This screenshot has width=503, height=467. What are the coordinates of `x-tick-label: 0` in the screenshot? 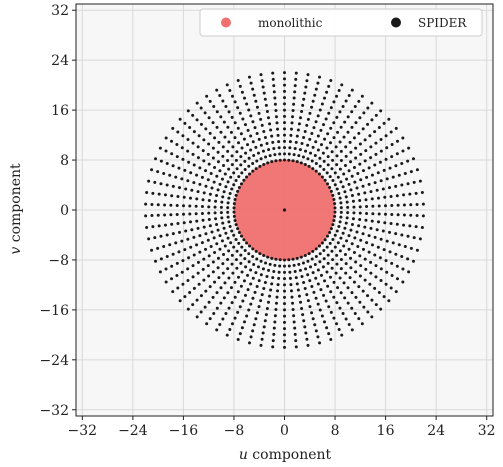 It's located at (284, 431).